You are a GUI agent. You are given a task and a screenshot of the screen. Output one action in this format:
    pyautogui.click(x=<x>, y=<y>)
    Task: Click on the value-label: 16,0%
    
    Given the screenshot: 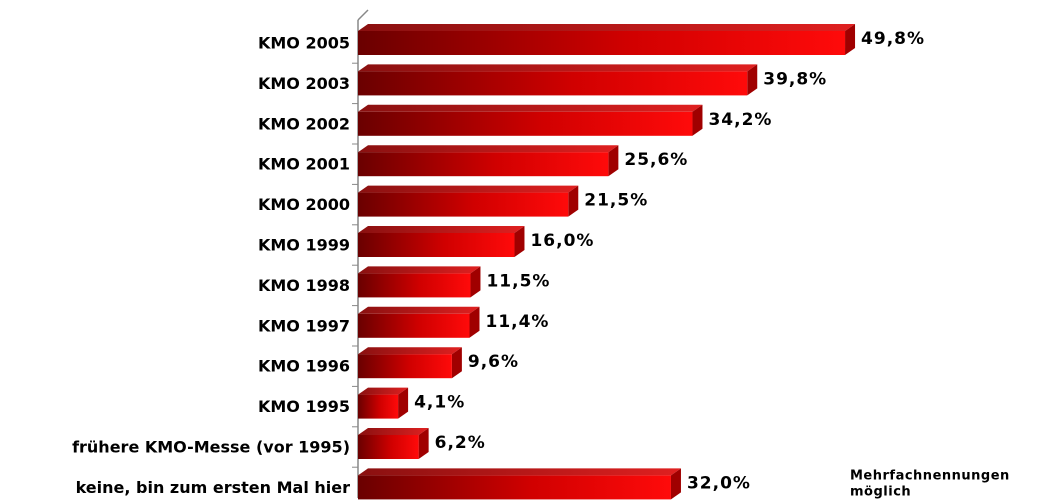 What is the action you would take?
    pyautogui.click(x=562, y=241)
    